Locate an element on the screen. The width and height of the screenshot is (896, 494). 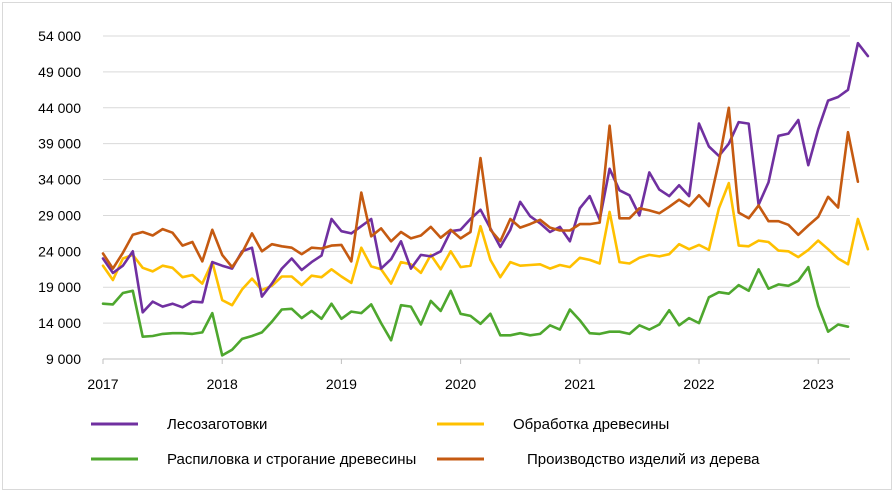
y-tick-label: 54 000 is located at coordinates (59, 36).